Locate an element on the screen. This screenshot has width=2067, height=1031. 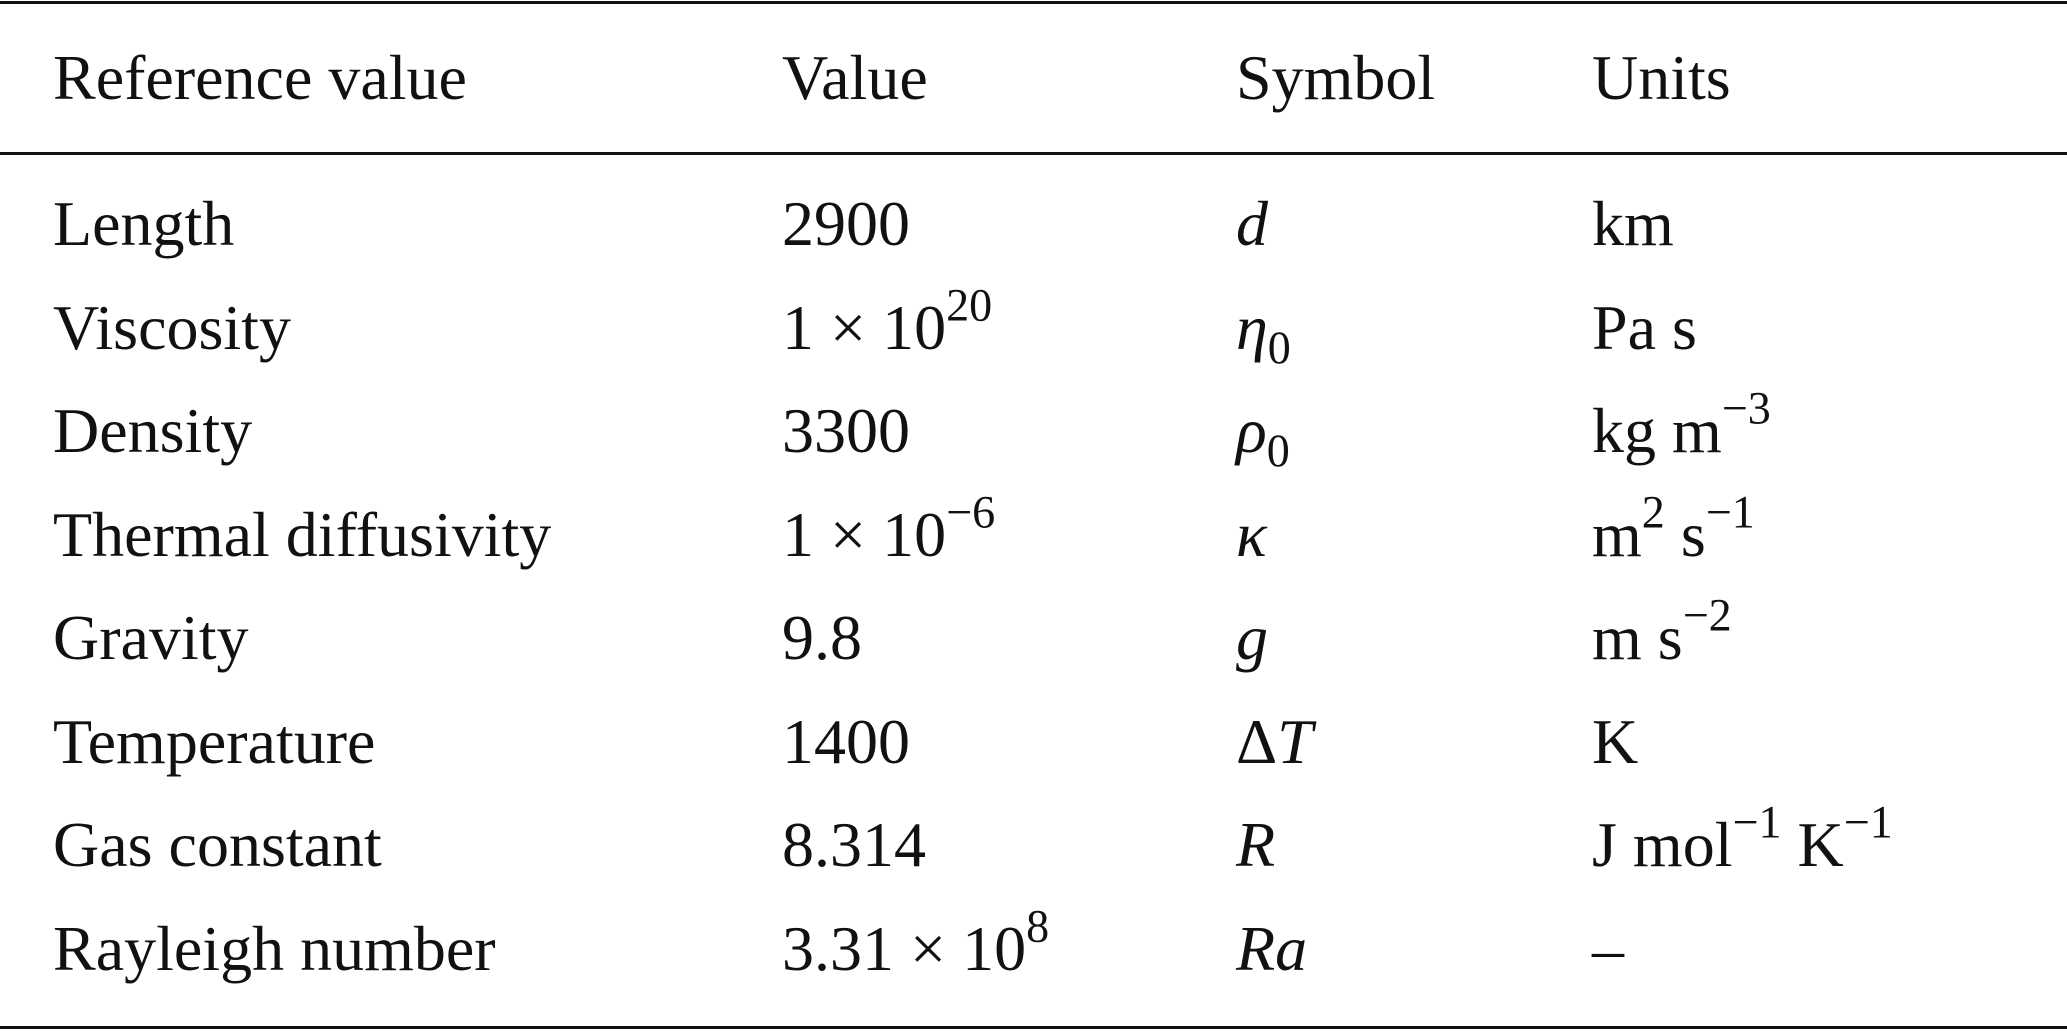
table-cell: 3.31 × 10⁸ is located at coordinates (915, 949).